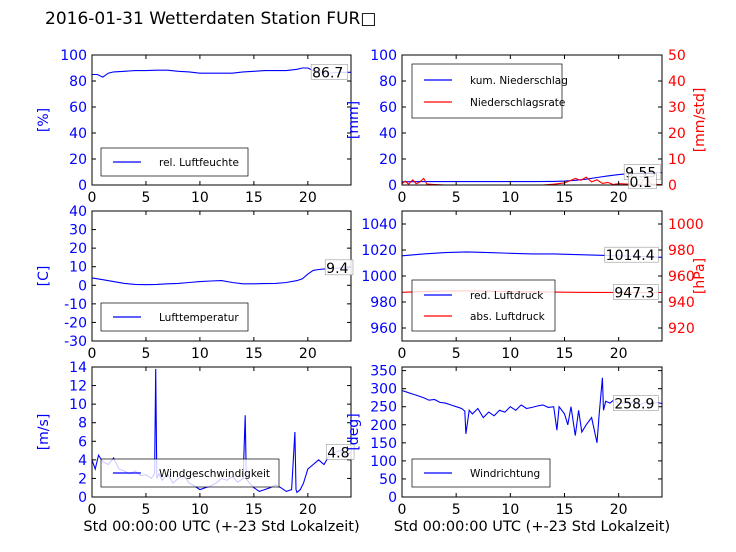  Describe the element at coordinates (700, 276) in the screenshot. I see `panel-middle-right-y2label: [hPa]` at that location.